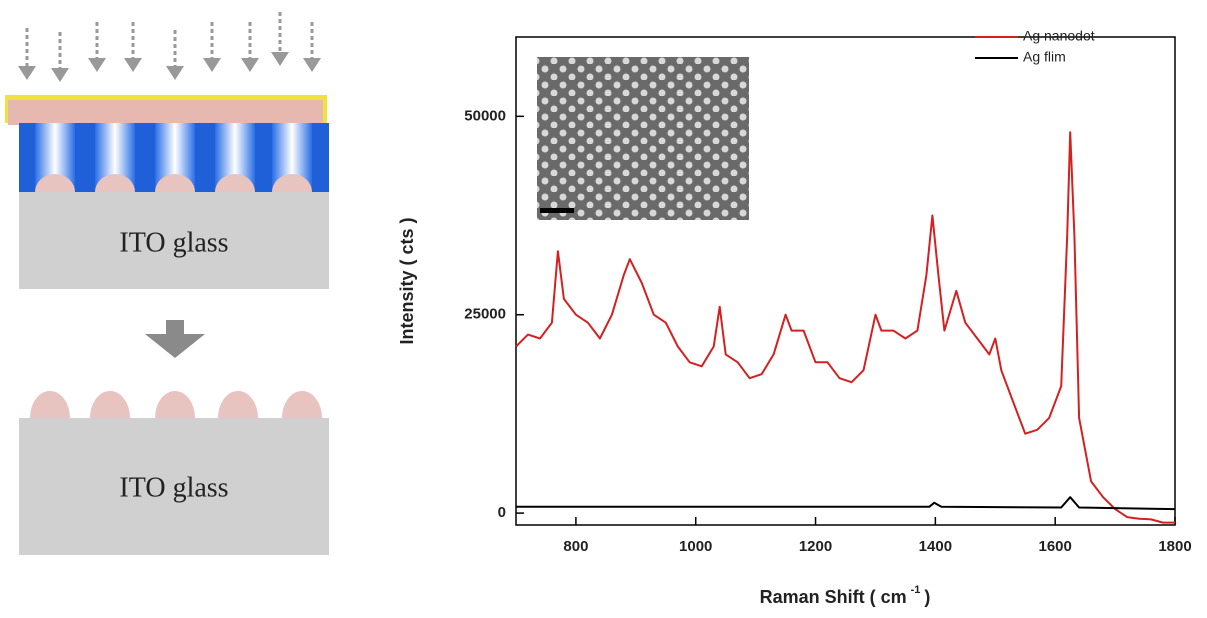 The width and height of the screenshot is (1207, 618). What do you see at coordinates (1059, 36) in the screenshot?
I see `legend-label: Ag nanodot` at bounding box center [1059, 36].